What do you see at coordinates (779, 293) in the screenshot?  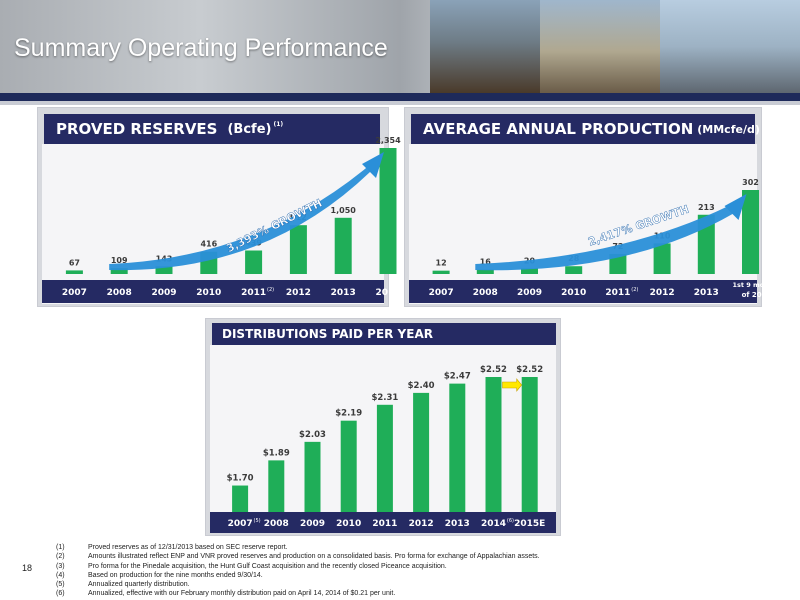 I see `category-note: (4)` at bounding box center [779, 293].